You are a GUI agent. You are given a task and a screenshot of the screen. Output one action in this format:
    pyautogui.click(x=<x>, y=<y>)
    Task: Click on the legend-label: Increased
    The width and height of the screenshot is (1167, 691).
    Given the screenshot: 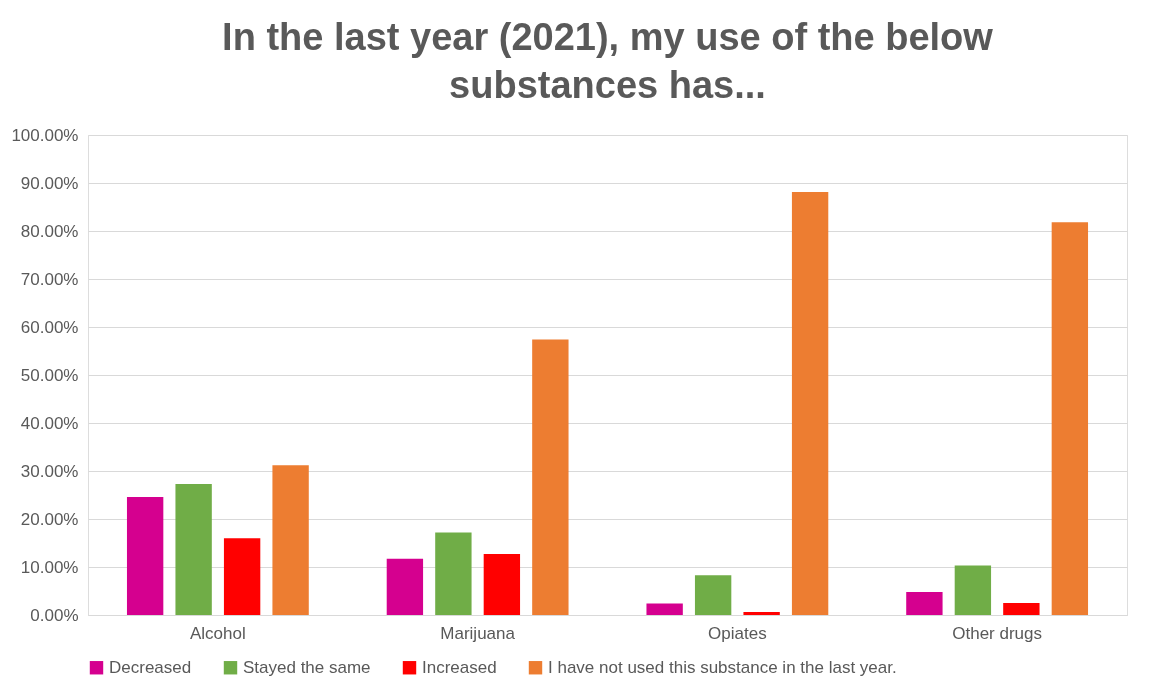 What is the action you would take?
    pyautogui.click(x=459, y=667)
    